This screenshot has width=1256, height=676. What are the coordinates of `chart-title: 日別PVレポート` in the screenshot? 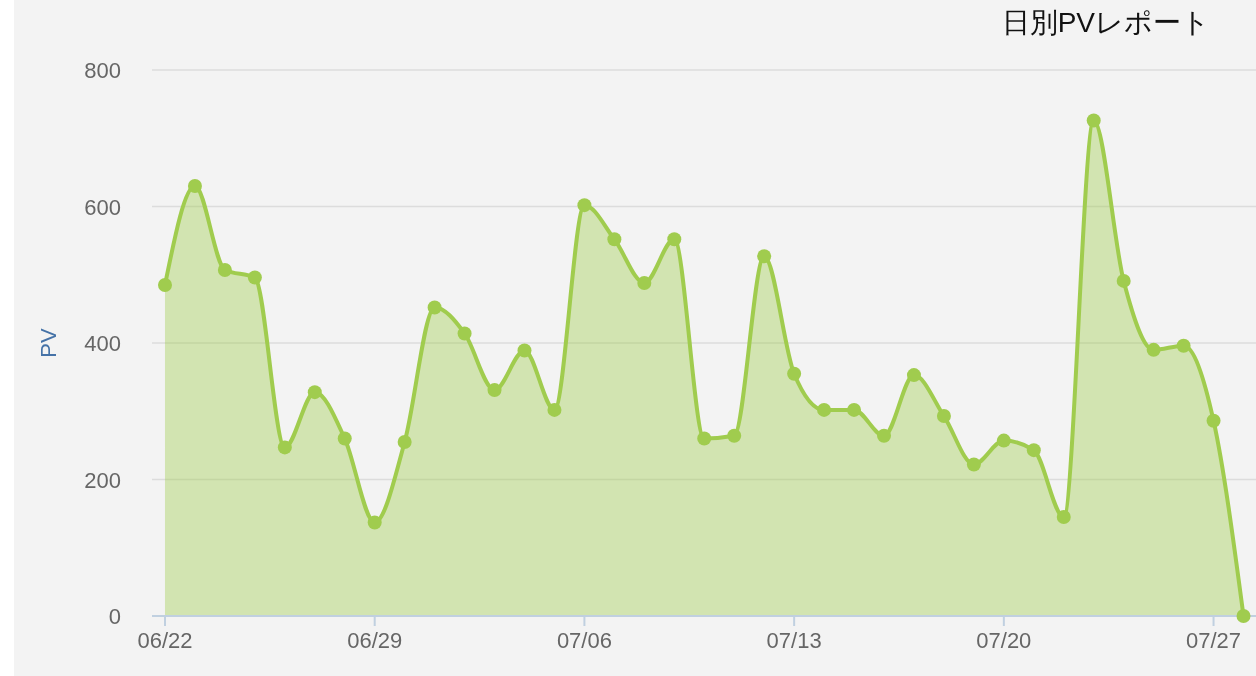 It's located at (1105, 22).